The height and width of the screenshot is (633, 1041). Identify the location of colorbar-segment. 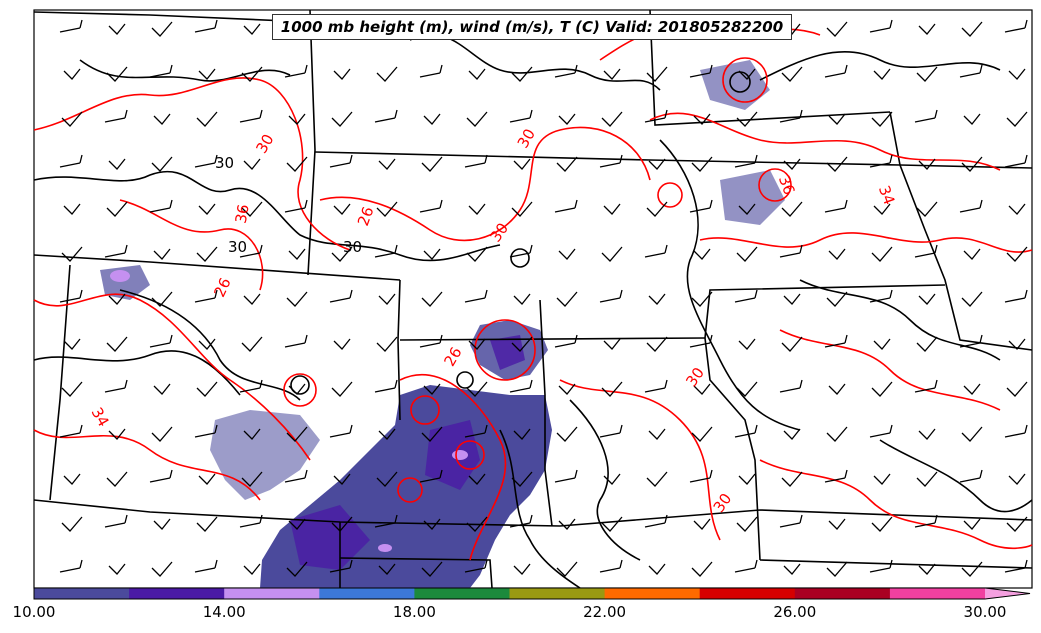
(747, 593).